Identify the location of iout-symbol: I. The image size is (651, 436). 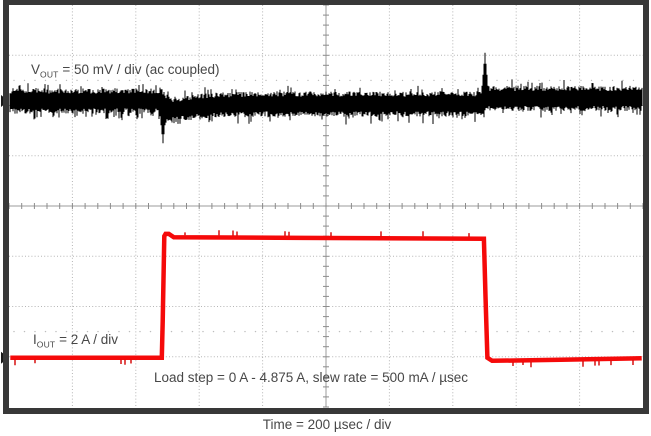
(35, 339).